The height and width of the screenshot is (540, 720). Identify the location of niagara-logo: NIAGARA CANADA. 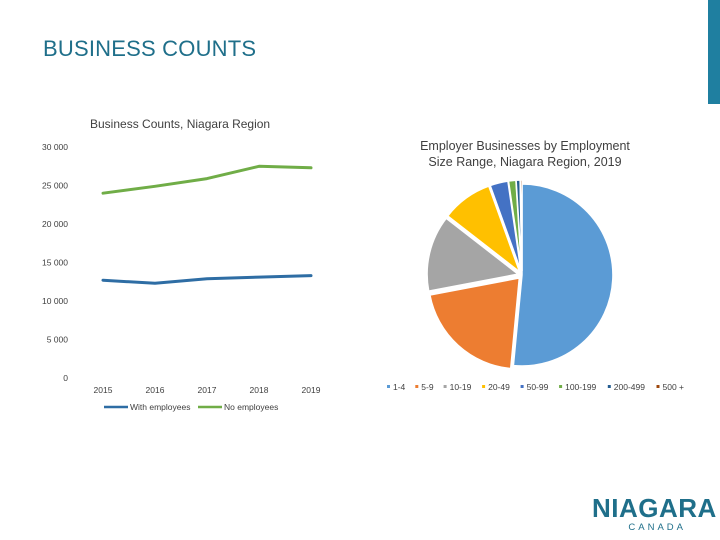
(654, 514).